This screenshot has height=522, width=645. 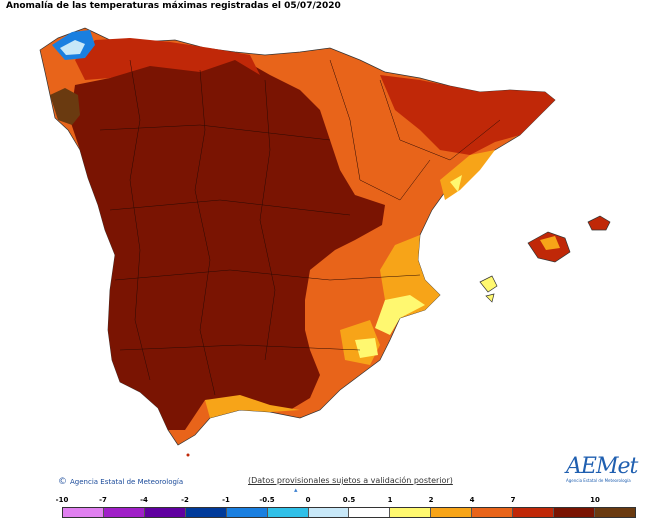 What do you see at coordinates (62, 482) in the screenshot?
I see `copyright-icon: ©` at bounding box center [62, 482].